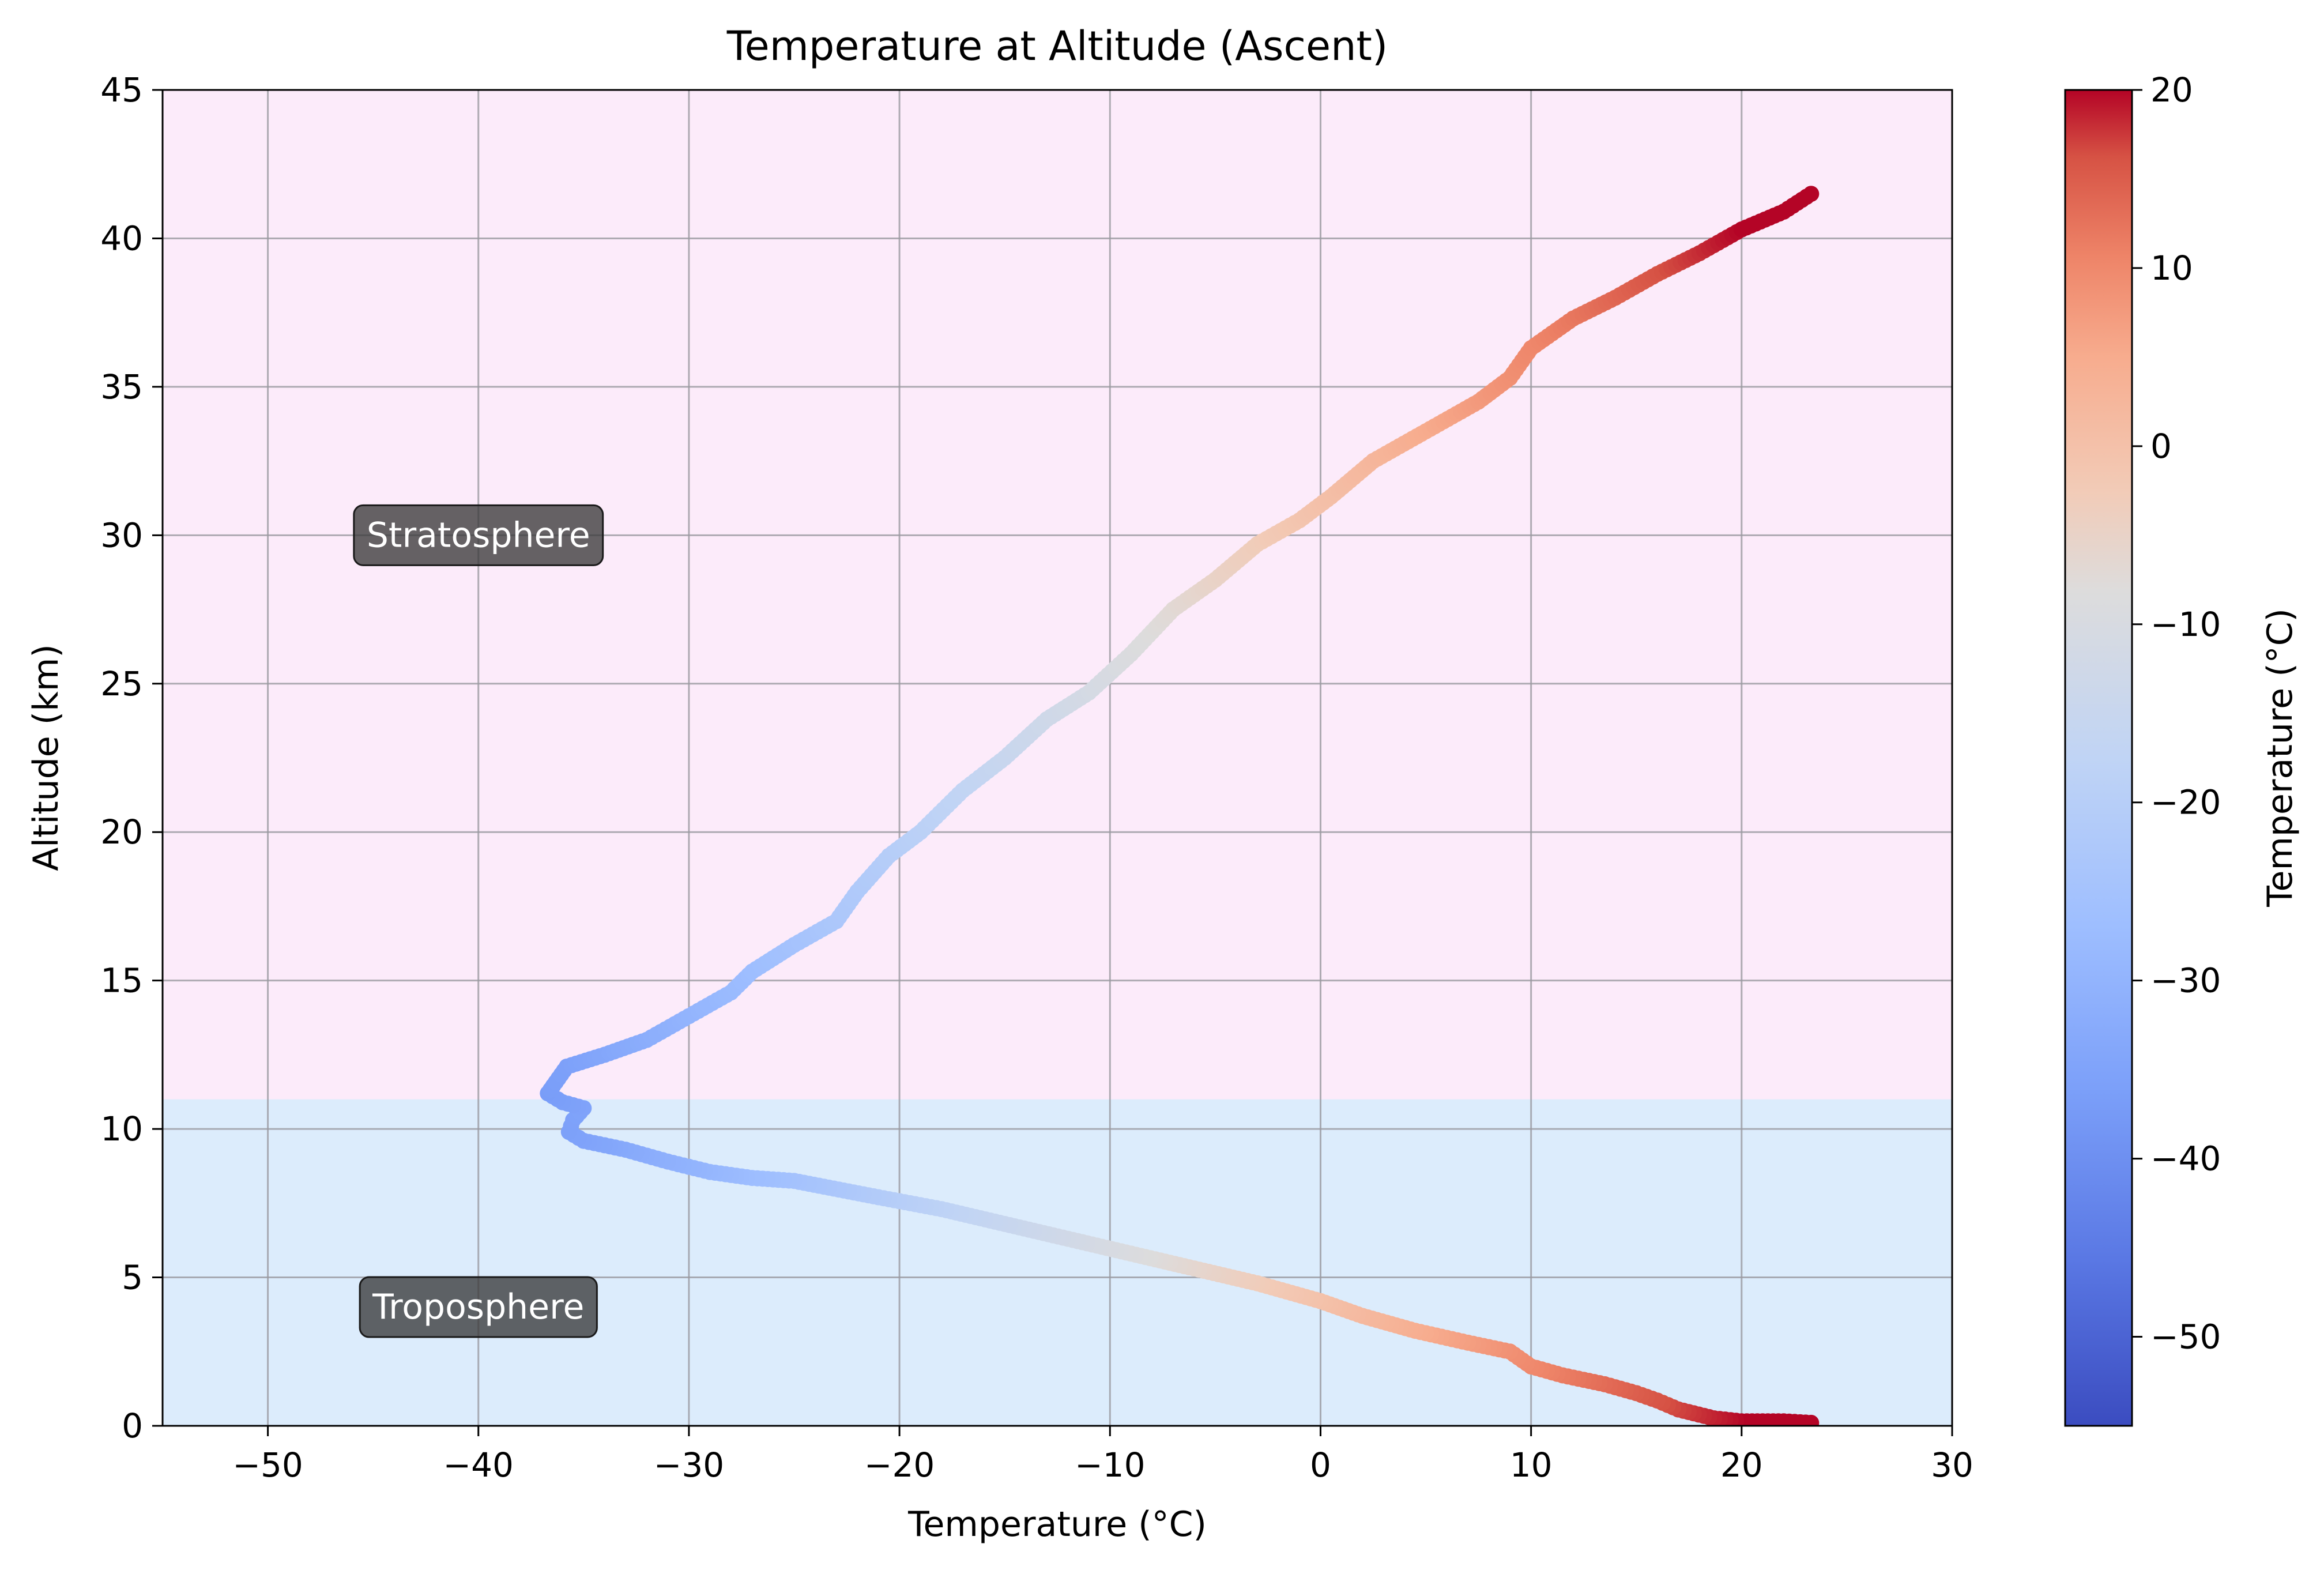 The height and width of the screenshot is (1574, 2324). Describe the element at coordinates (46, 757) in the screenshot. I see `y-axis-label: Altitude (km)` at that location.